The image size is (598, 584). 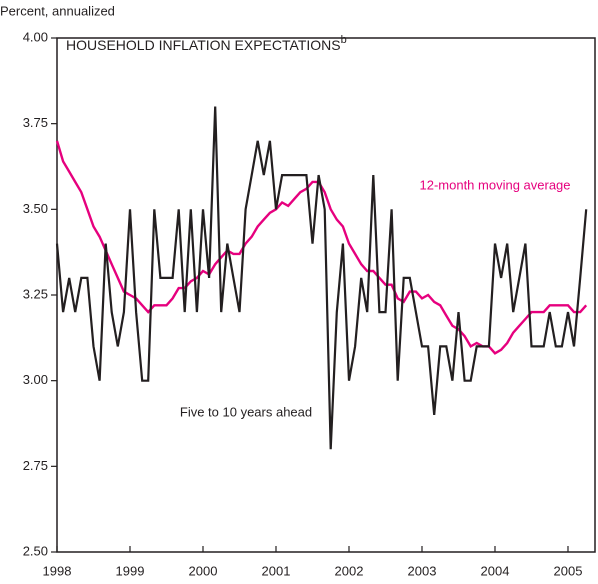 I want to click on y-tick-label: 3.50, so click(x=35, y=208).